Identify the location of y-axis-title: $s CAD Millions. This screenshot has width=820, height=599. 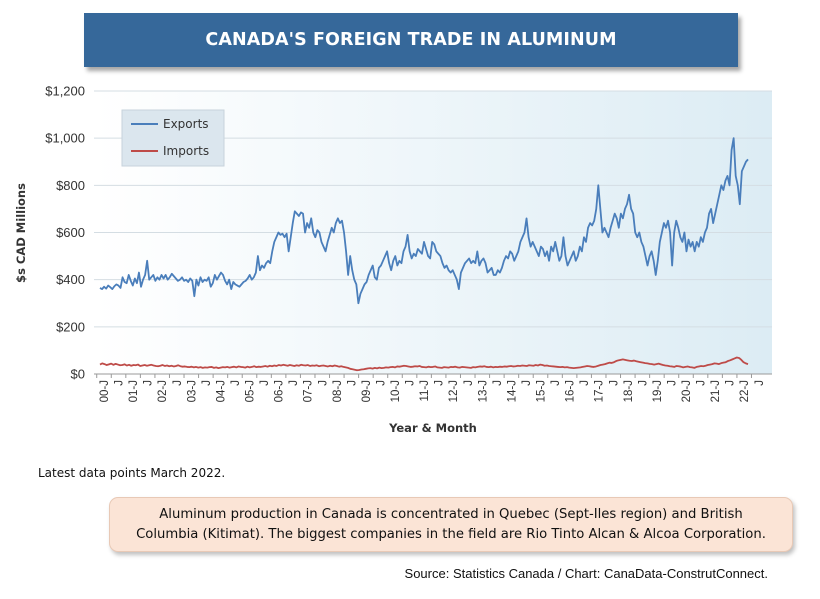
(21, 233).